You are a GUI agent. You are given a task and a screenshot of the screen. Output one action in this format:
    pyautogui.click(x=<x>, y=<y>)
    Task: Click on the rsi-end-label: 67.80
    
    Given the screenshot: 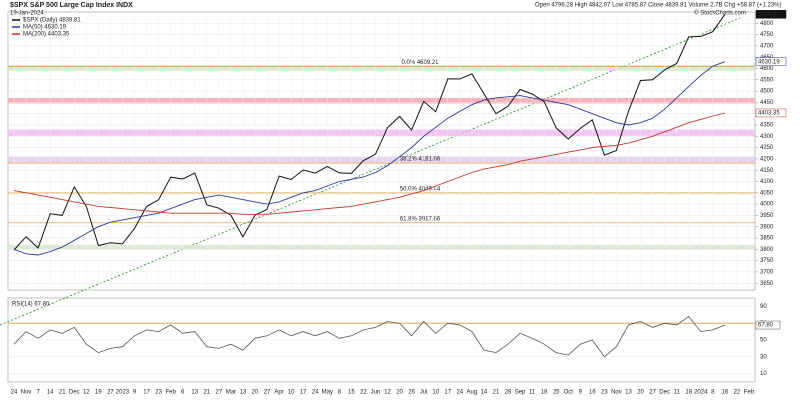 What is the action you would take?
    pyautogui.click(x=766, y=326)
    